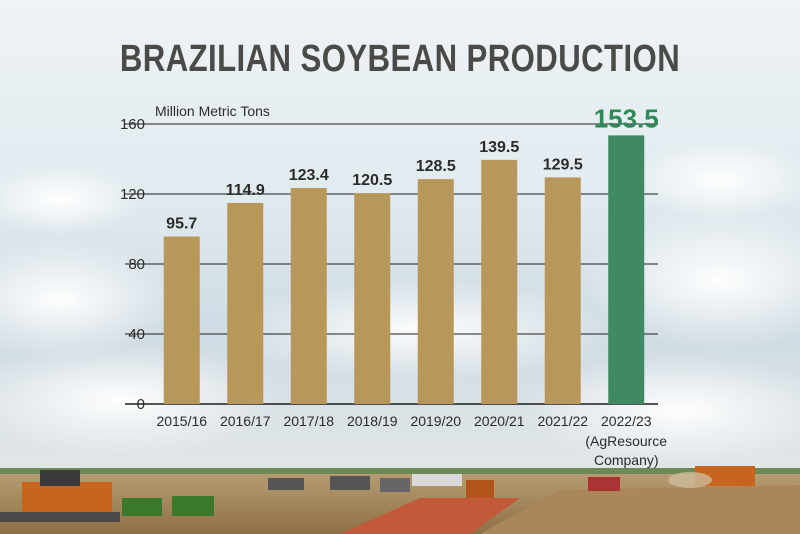 The width and height of the screenshot is (800, 534). I want to click on data-label: 153.5, so click(626, 118).